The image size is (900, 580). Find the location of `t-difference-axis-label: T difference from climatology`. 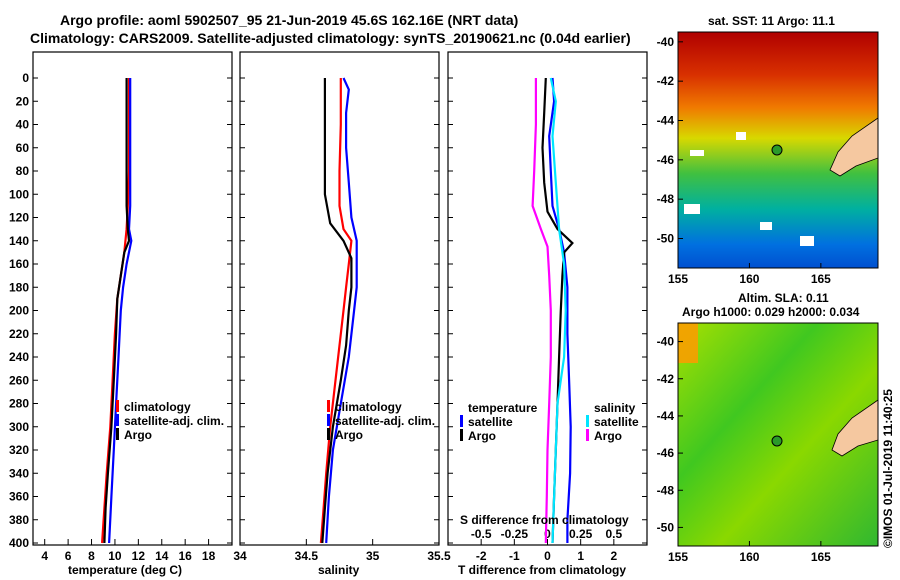

t-difference-axis-label: T difference from climatology is located at coordinates (542, 570).